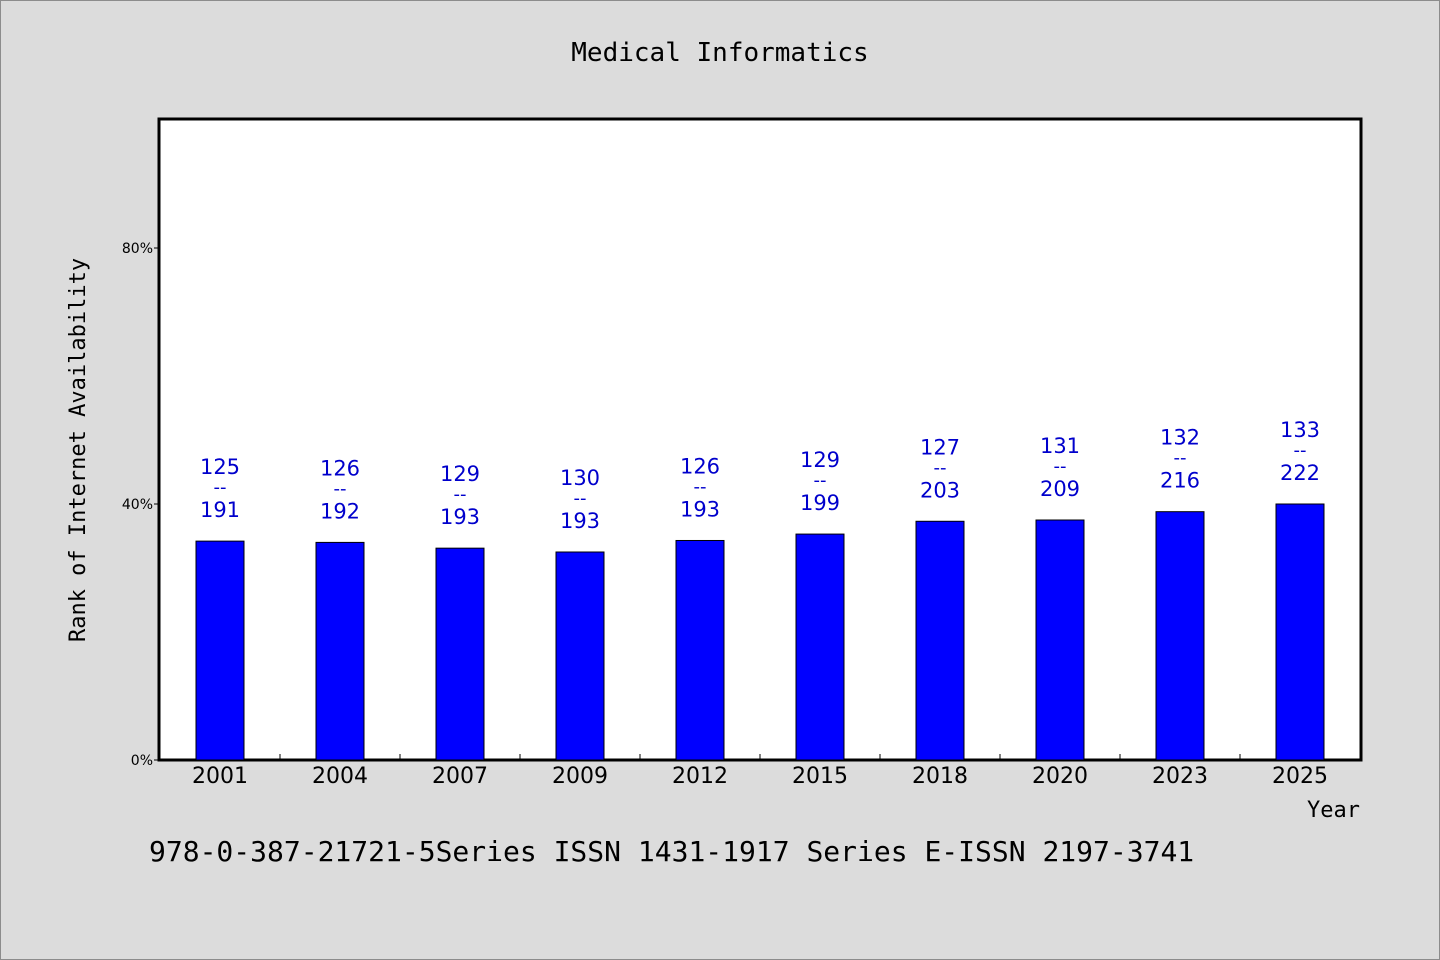  I want to click on data-label-top-2023: 132, so click(1180, 438).